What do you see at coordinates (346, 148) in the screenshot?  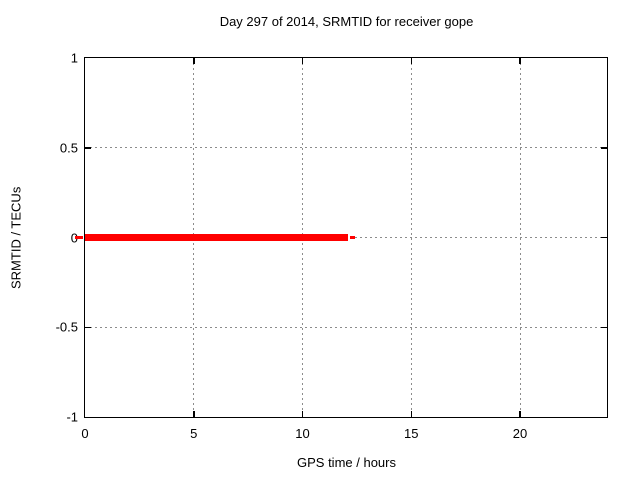 I see `gridline-y-0.5` at bounding box center [346, 148].